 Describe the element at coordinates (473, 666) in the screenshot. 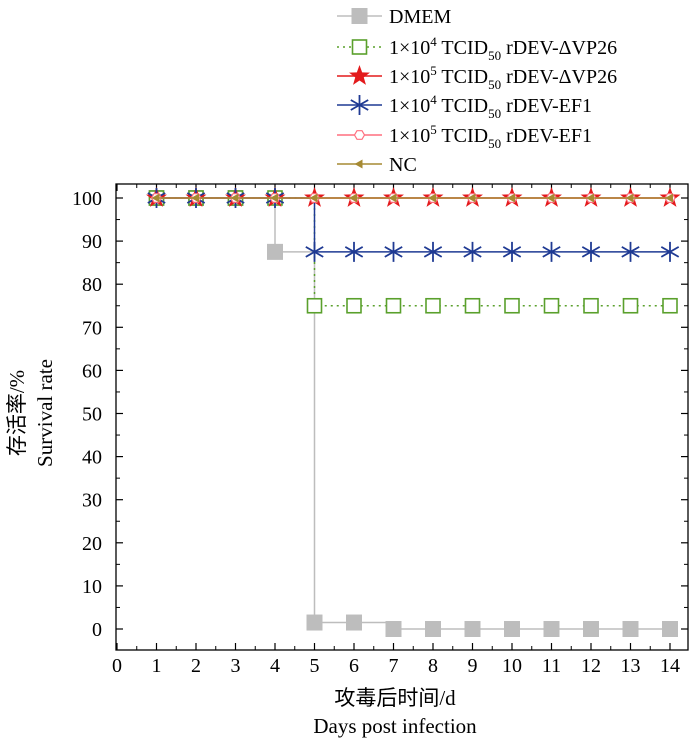

I see `x-tick-label: 9` at that location.